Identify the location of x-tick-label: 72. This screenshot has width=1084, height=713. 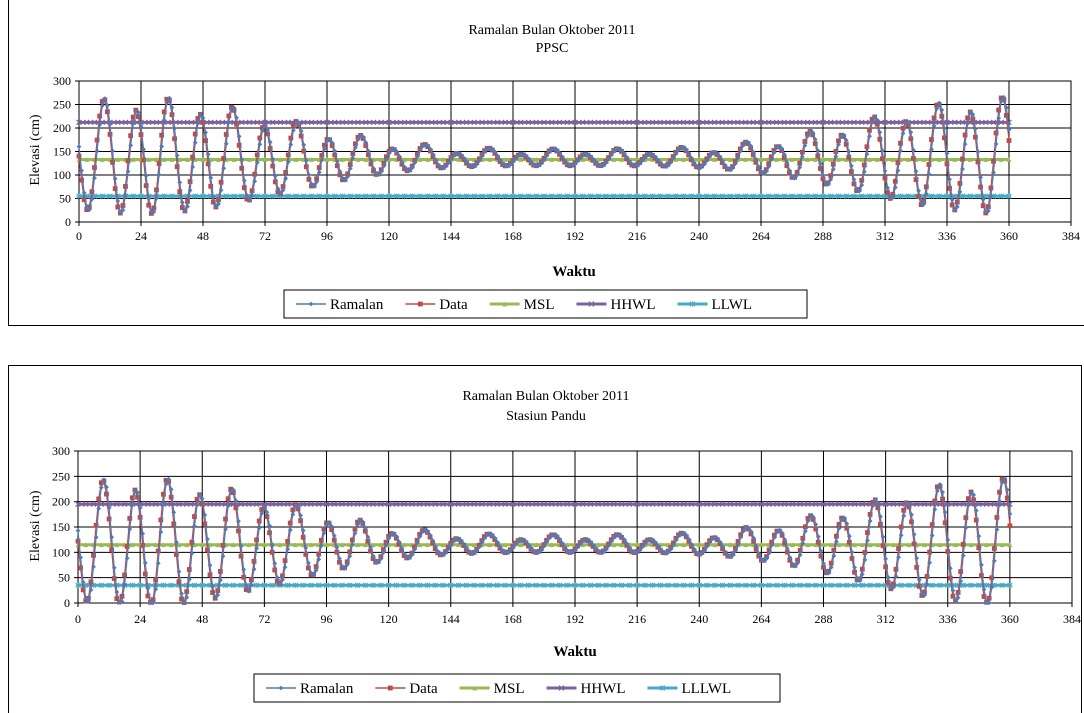
(265, 236).